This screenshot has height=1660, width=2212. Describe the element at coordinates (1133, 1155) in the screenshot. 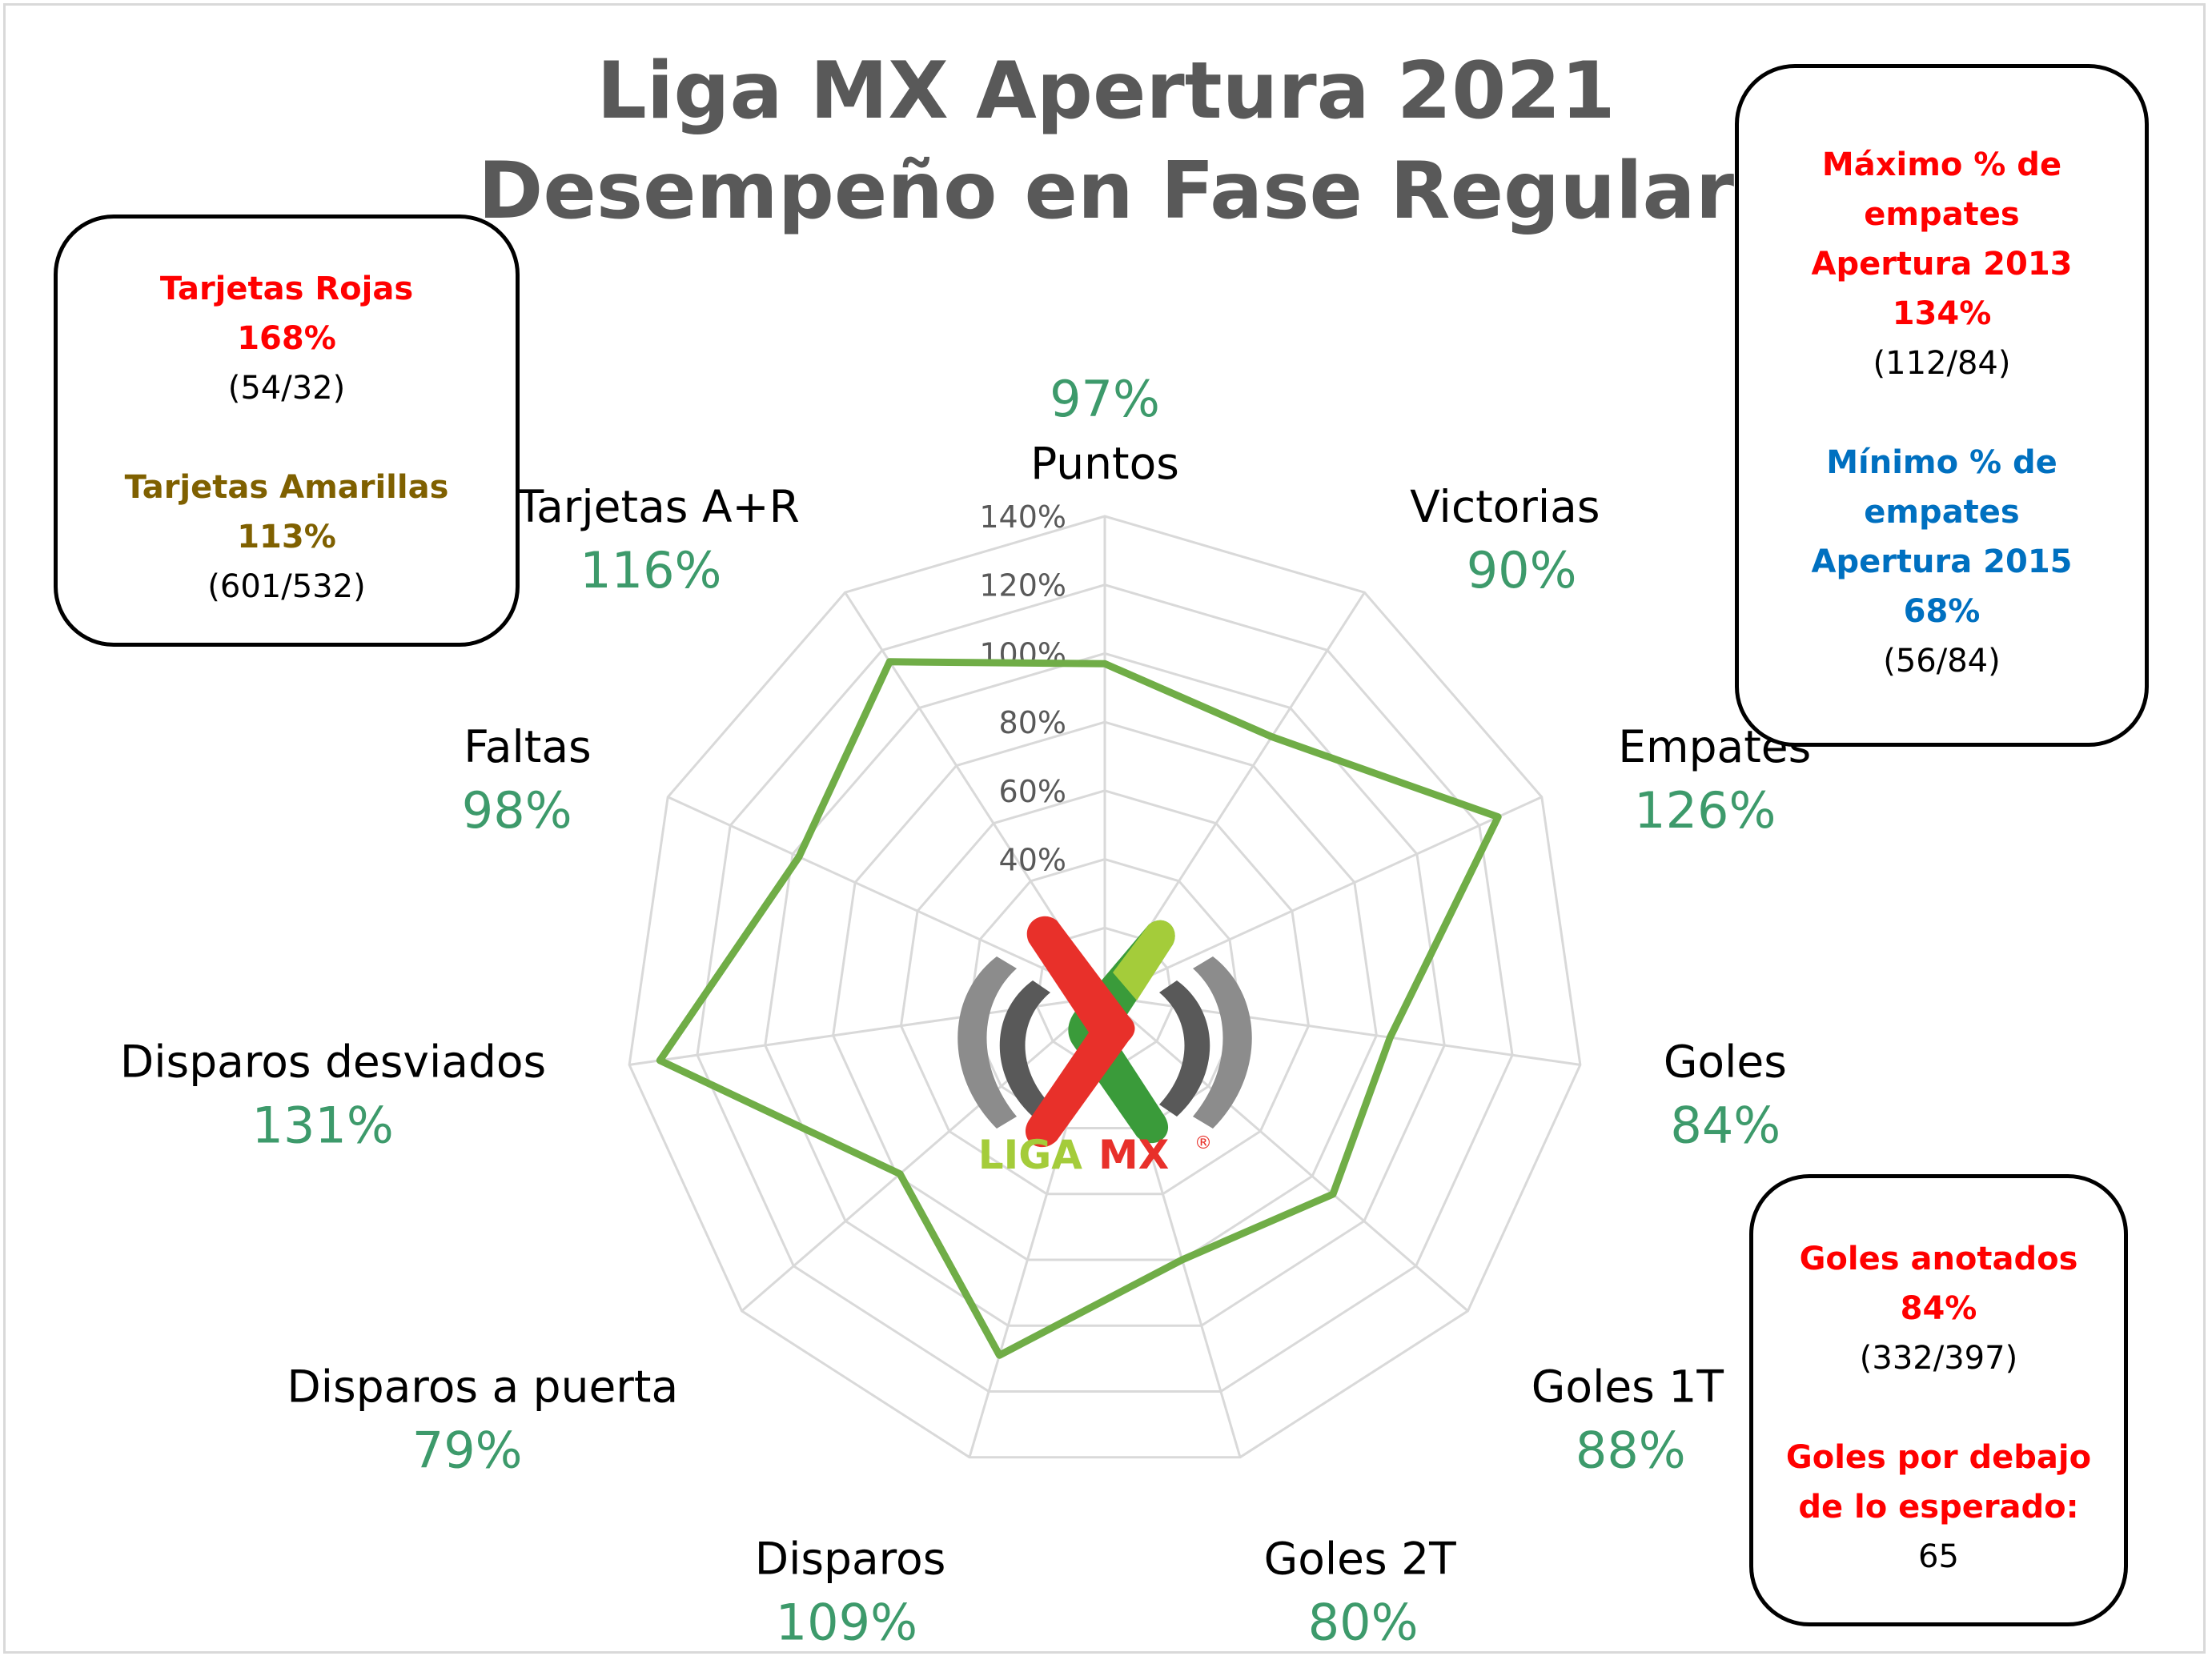

I see `logo-text-mx: MX` at that location.